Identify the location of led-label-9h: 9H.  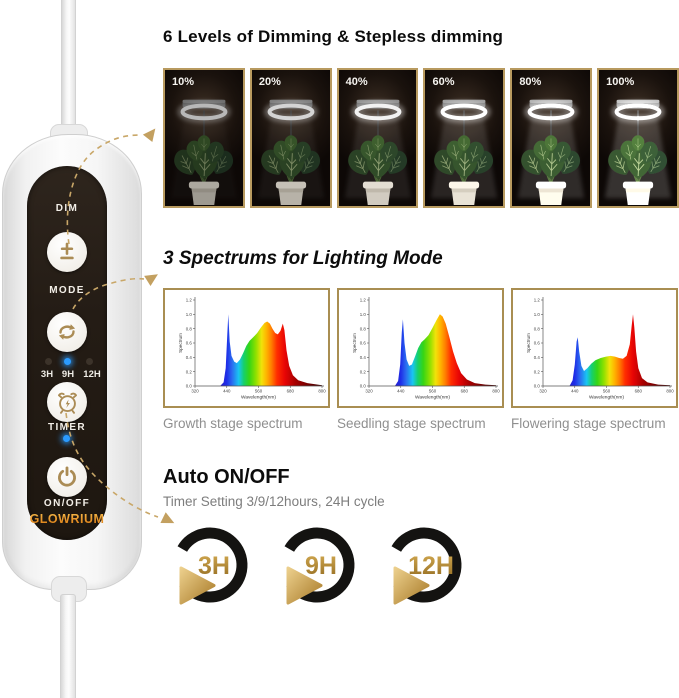
(68, 374).